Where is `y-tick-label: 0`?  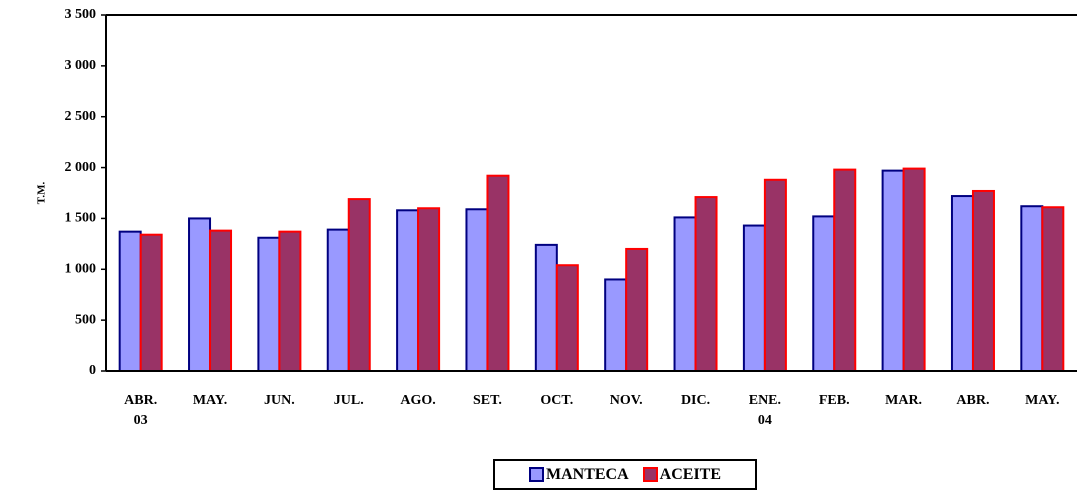
y-tick-label: 0 is located at coordinates (92, 370).